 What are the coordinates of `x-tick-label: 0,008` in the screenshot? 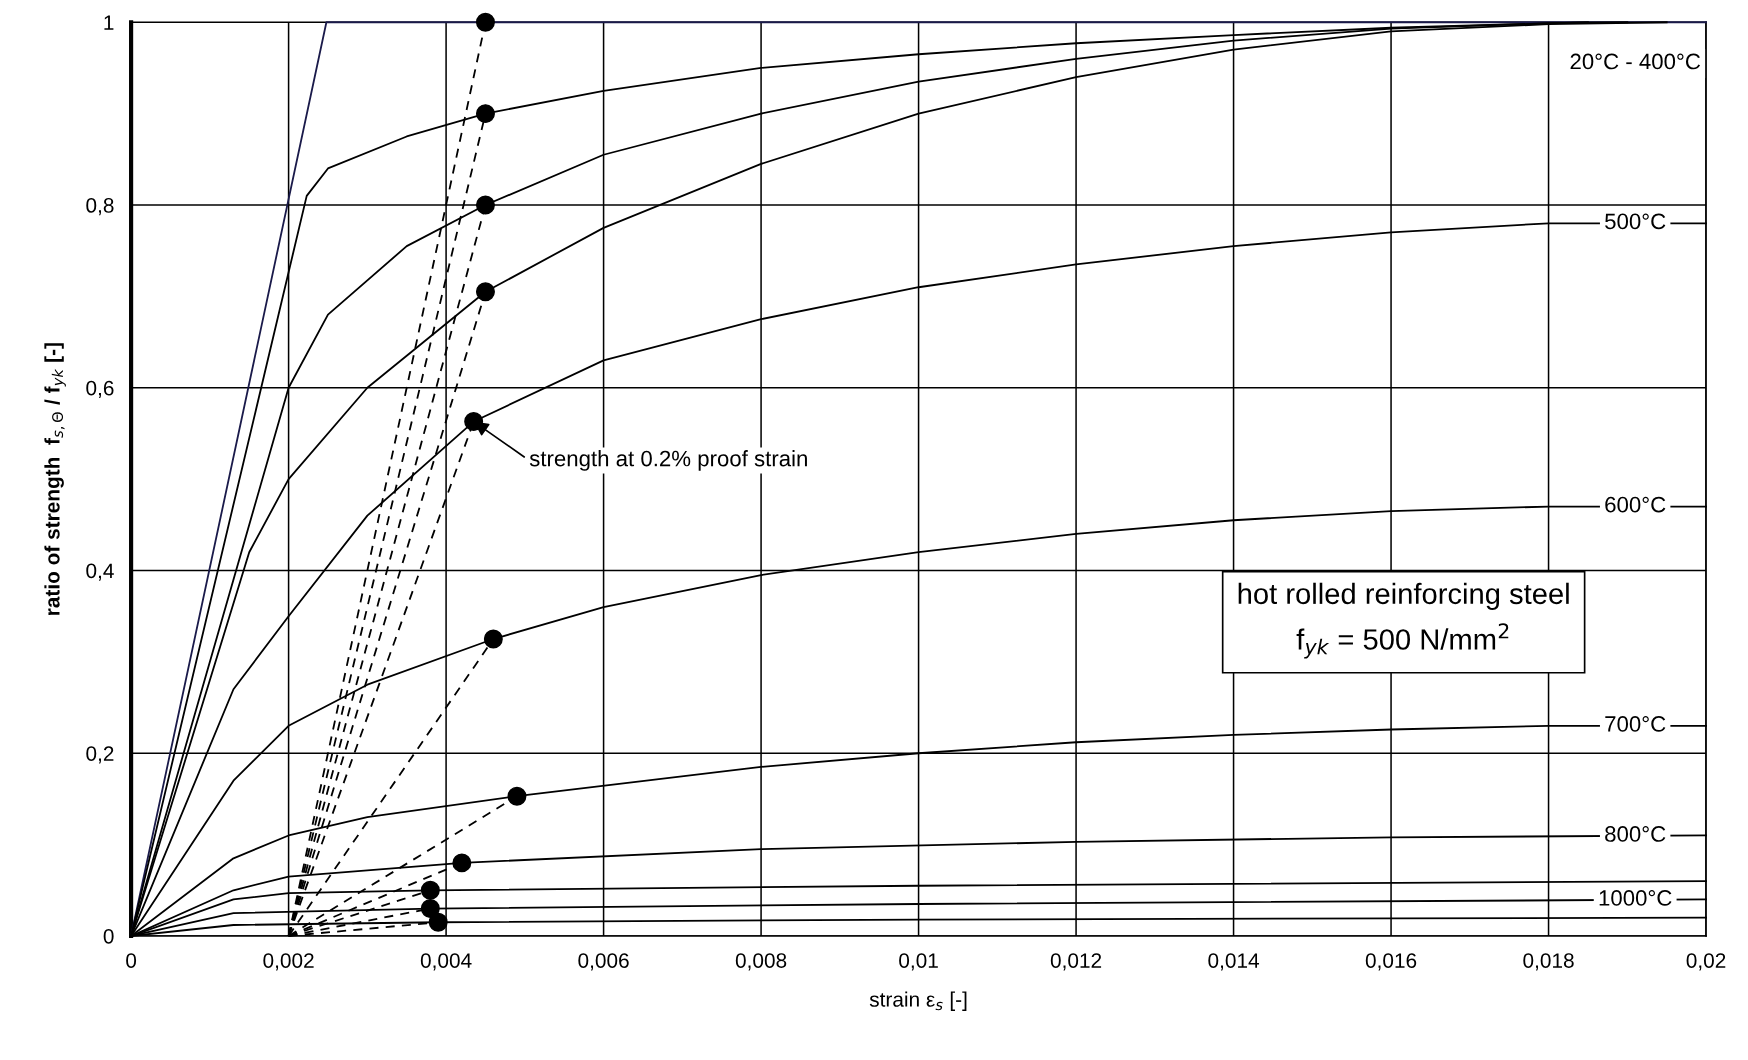 It's located at (761, 962).